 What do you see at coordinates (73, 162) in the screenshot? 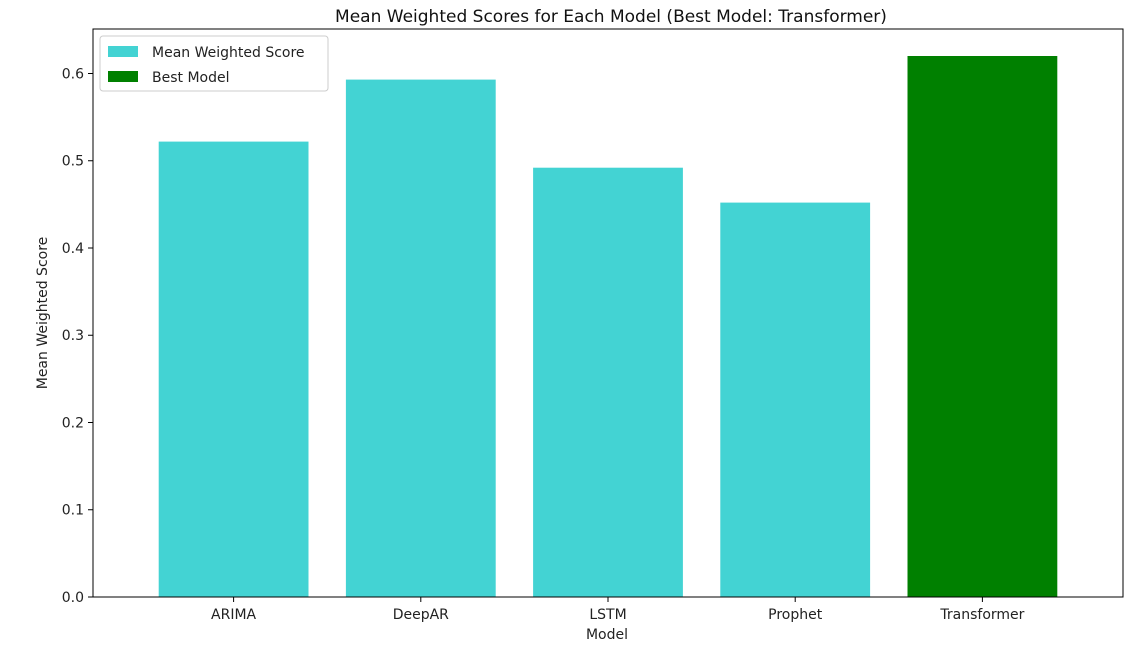
I see `y-tick-label-5: 0.5` at bounding box center [73, 162].